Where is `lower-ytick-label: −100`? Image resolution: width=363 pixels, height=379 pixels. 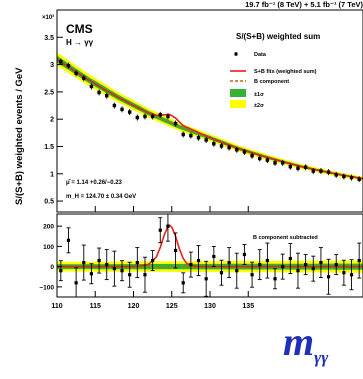 lower-ytick-label: −100 is located at coordinates (46, 287).